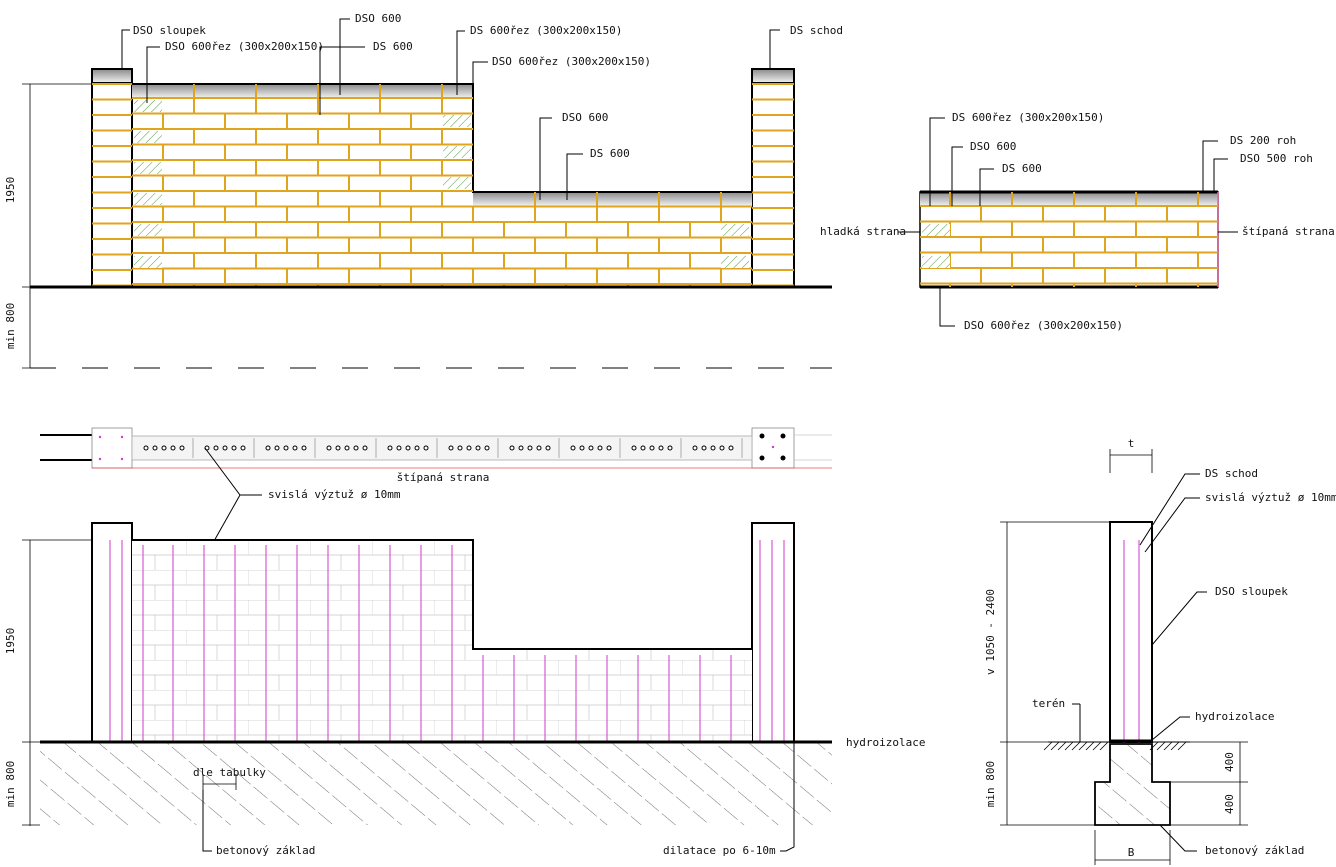 This screenshot has height=867, width=1336. Describe the element at coordinates (10, 784) in the screenshot. I see `dim-min800-bottom: min 800` at that location.